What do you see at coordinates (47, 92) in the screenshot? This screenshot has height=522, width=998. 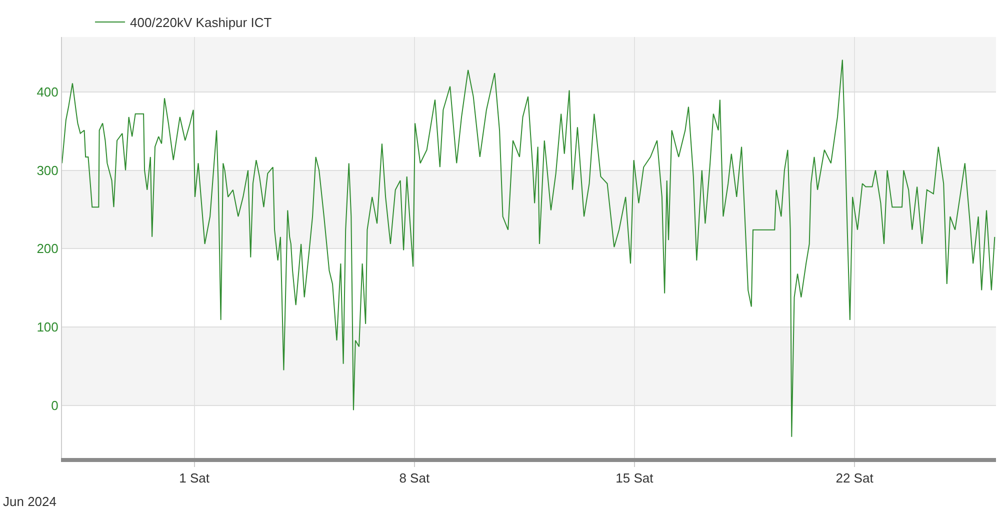 I see `y-tick-label: 400` at bounding box center [47, 92].